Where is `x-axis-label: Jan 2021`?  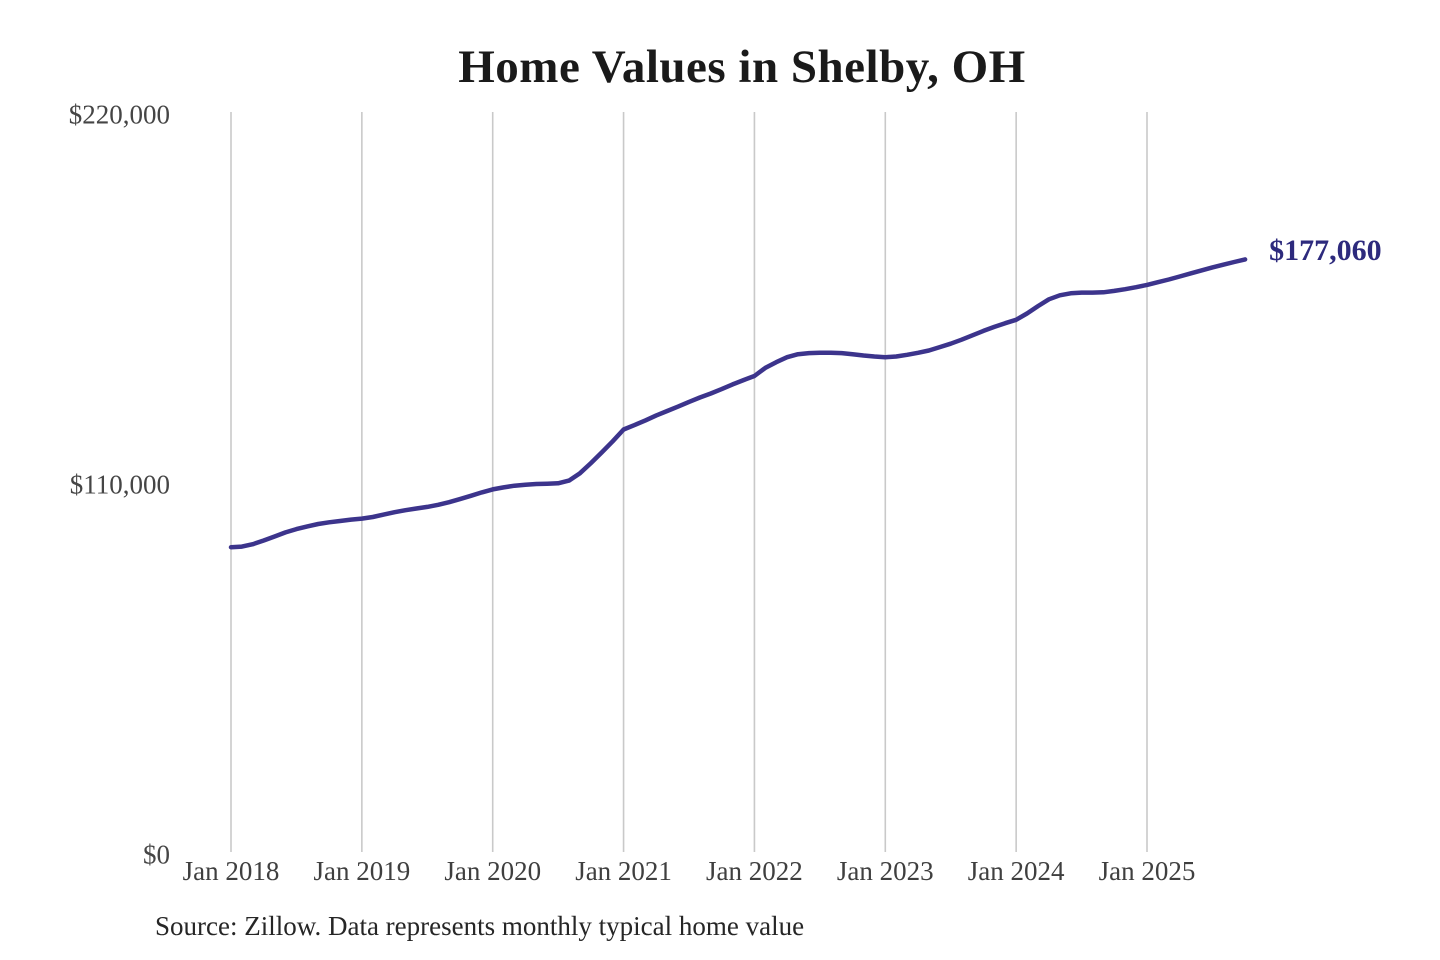
x-axis-label: Jan 2021 is located at coordinates (623, 871).